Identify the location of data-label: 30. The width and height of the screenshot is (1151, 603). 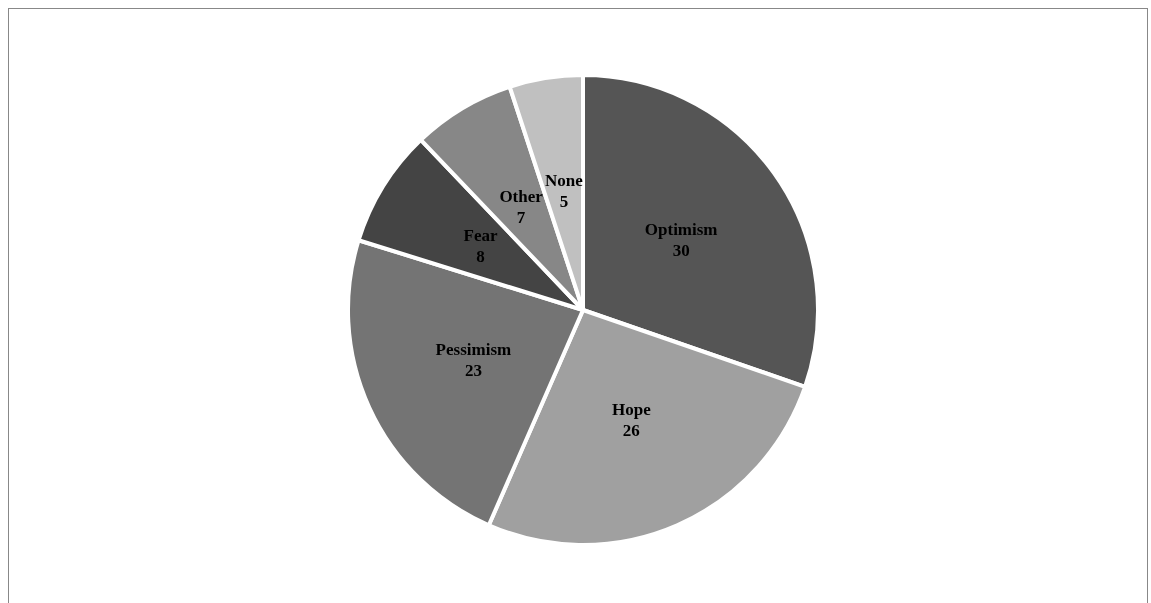
(681, 251).